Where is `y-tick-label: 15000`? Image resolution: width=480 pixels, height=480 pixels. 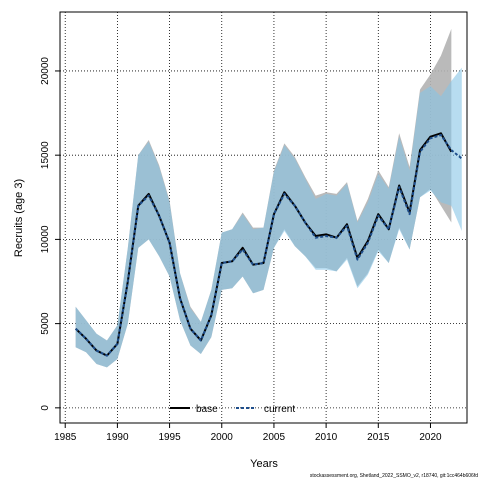
y-tick-label: 15000 is located at coordinates (45, 155).